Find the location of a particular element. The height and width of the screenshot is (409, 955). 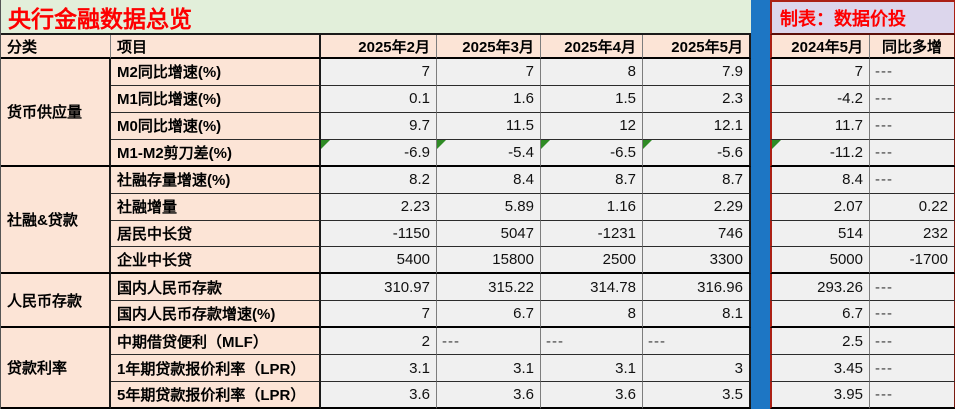

value-cell: 1.16 is located at coordinates (592, 207).